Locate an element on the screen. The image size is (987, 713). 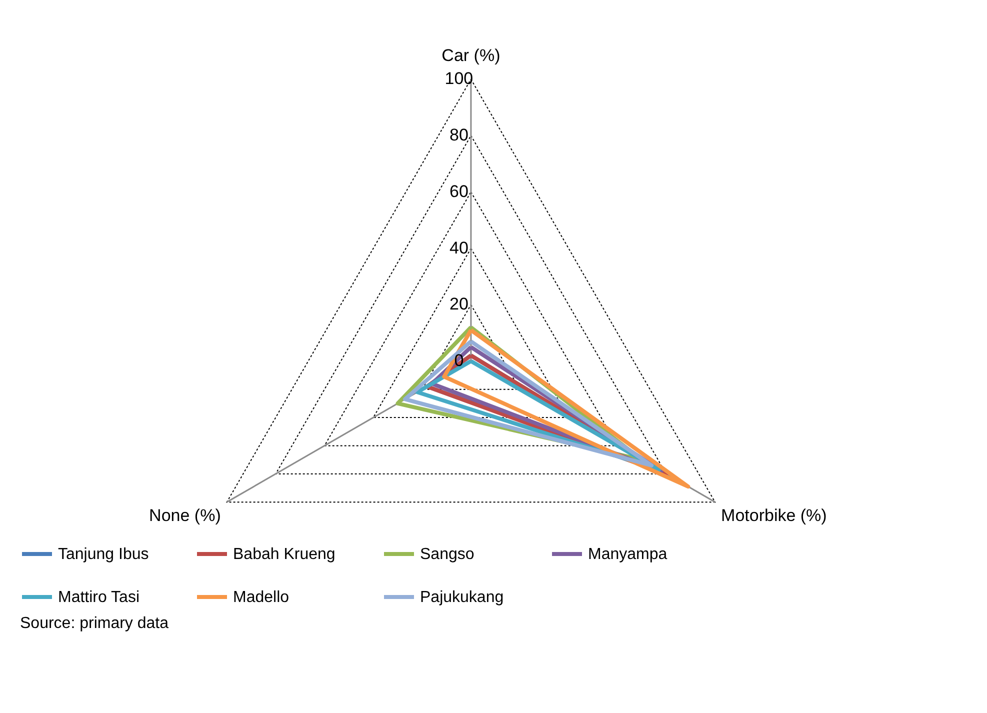
legend-label: Madello is located at coordinates (261, 597).